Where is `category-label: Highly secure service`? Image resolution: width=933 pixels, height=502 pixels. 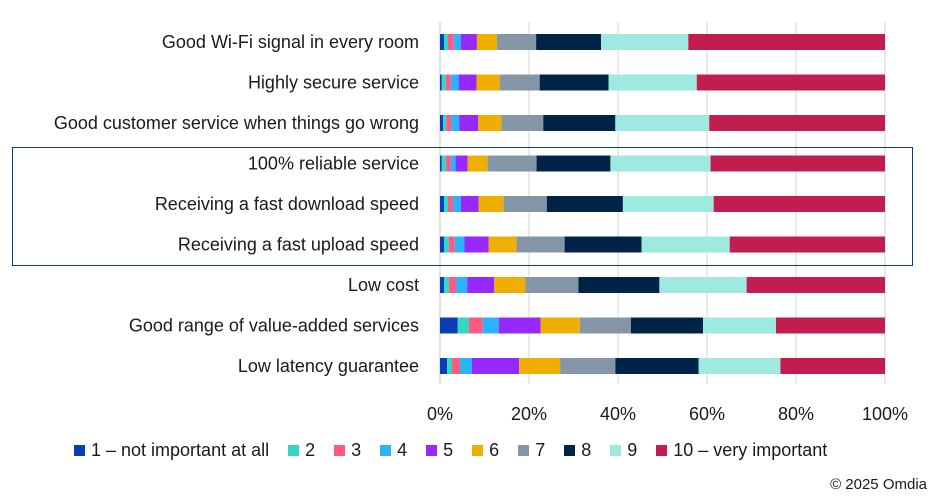 category-label: Highly secure service is located at coordinates (333, 83).